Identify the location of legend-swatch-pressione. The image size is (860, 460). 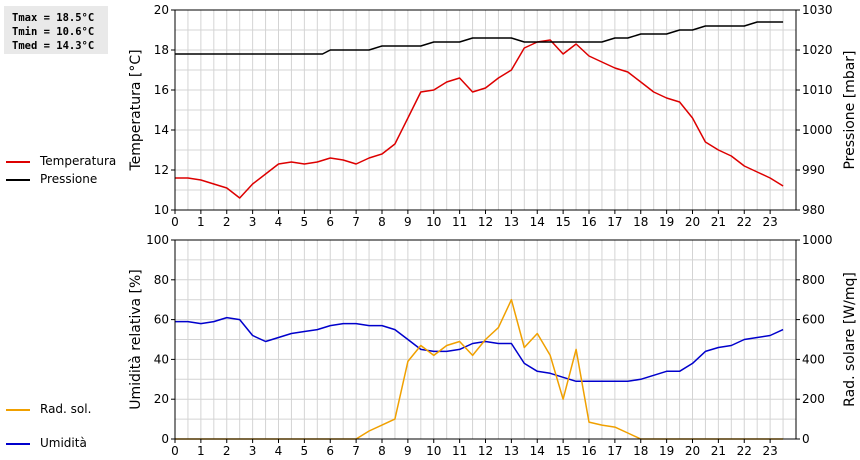
(18, 180).